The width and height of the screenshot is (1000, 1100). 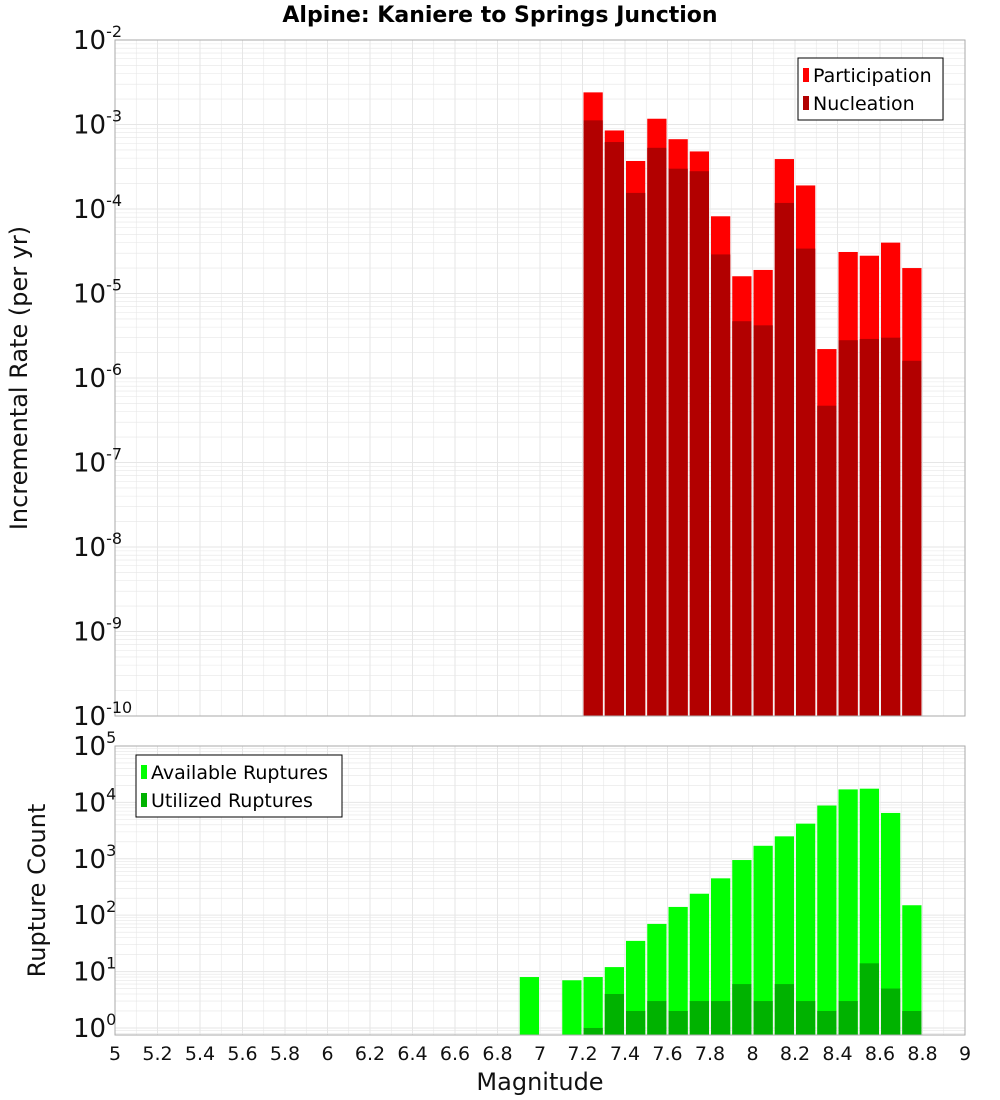 I want to click on y-tick-label: 10⁴, so click(x=94, y=801).